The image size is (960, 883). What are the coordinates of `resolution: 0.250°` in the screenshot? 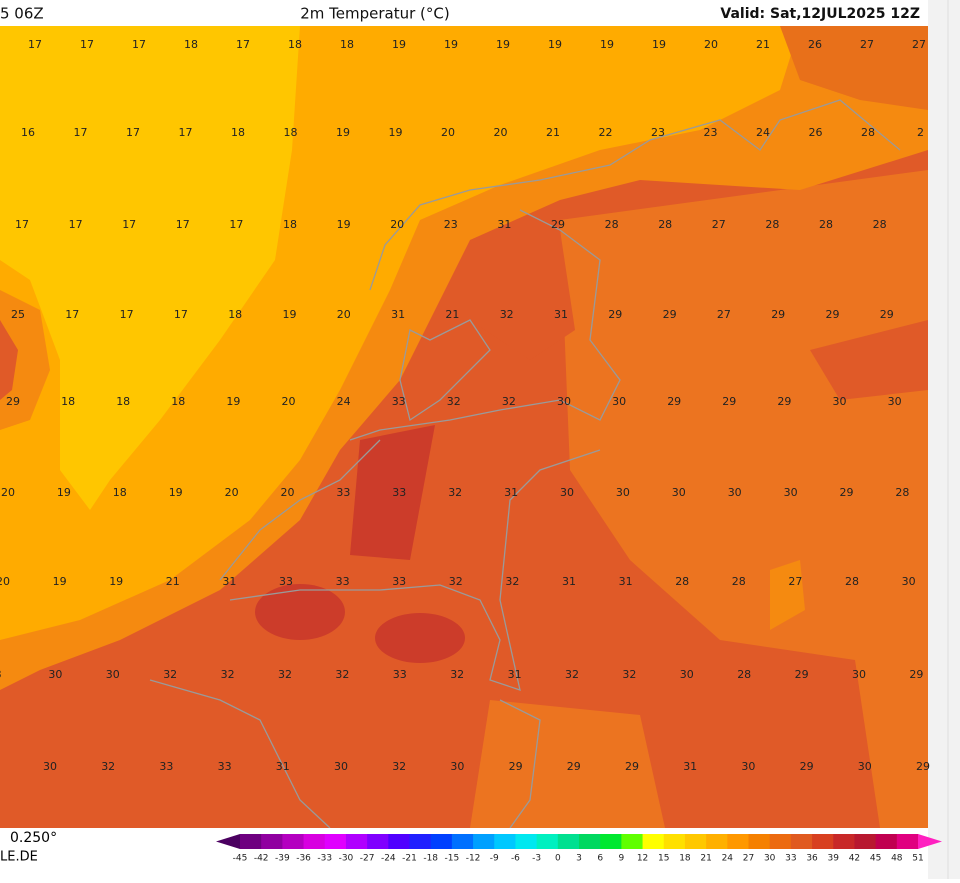 It's located at (33, 838).